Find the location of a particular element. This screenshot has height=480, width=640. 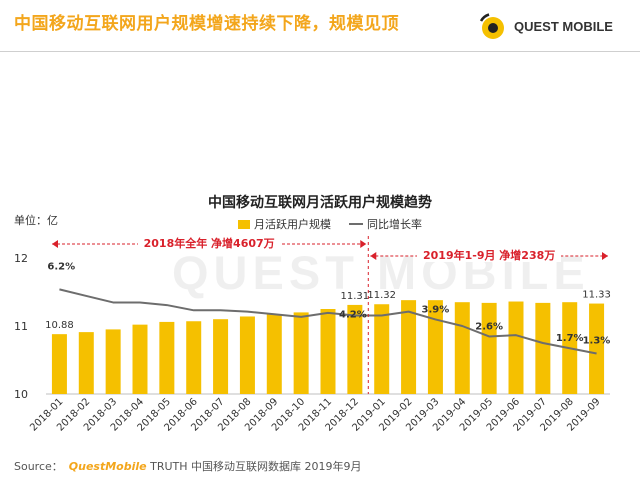

unit-label: 单位：亿 is located at coordinates (36, 220).